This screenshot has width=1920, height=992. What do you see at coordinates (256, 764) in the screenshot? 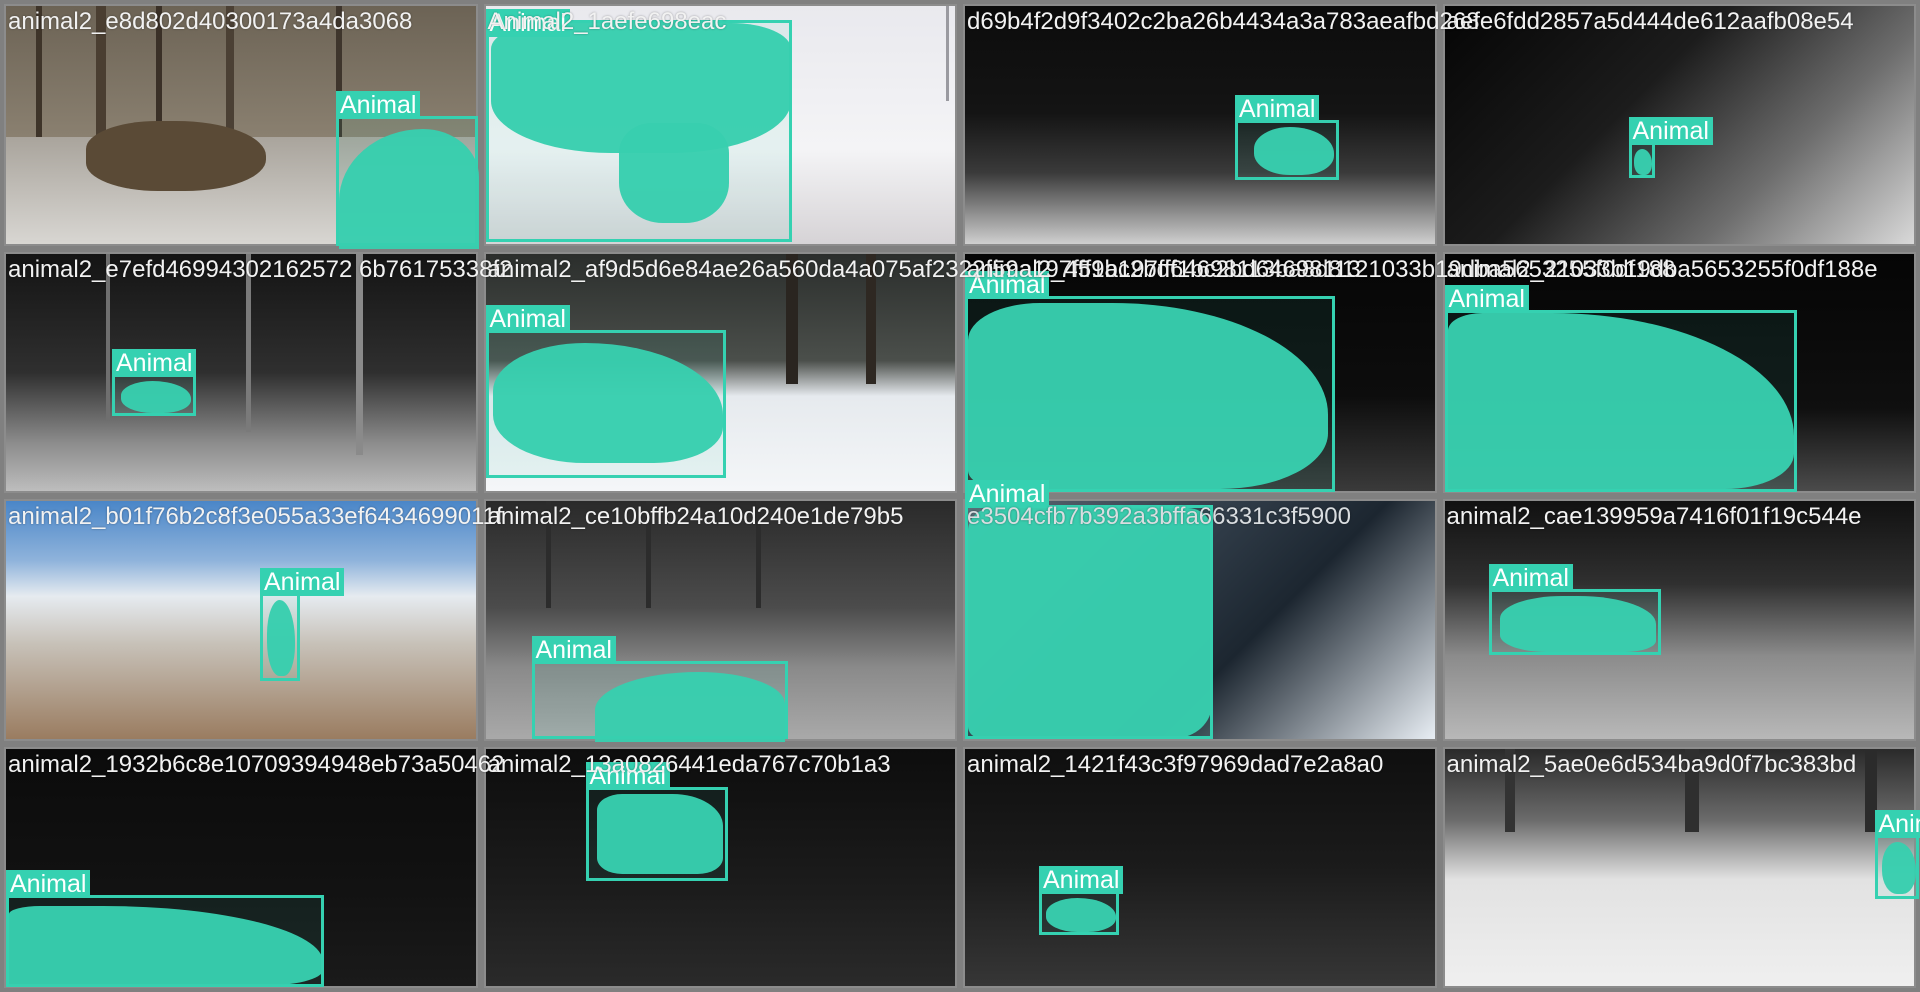
I see `image-filename: animal2_1932b6c8e10709394948eb73a50462` at bounding box center [256, 764].